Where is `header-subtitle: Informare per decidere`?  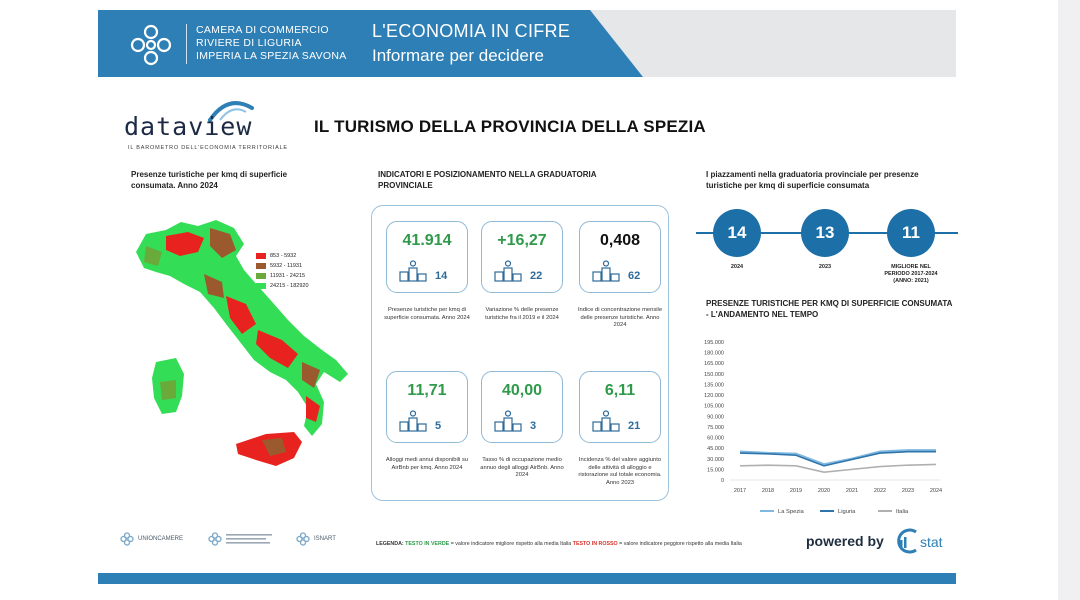
header-subtitle: Informare per decidere is located at coordinates (458, 55).